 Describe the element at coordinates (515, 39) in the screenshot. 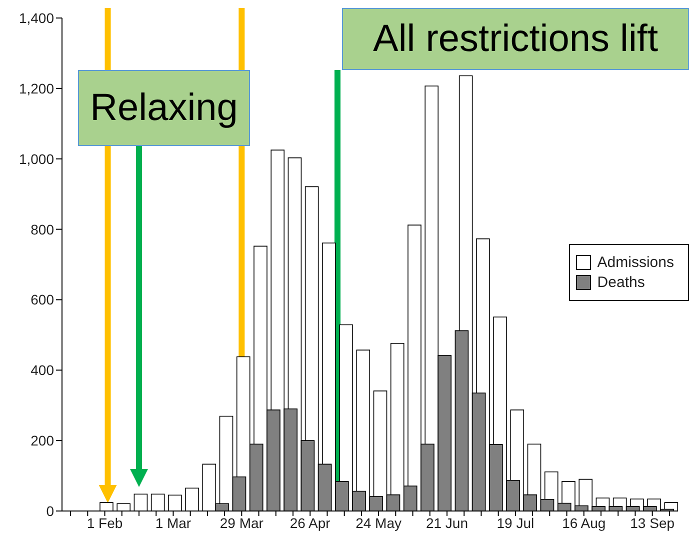

I see `annotation: All restrictions lift` at that location.